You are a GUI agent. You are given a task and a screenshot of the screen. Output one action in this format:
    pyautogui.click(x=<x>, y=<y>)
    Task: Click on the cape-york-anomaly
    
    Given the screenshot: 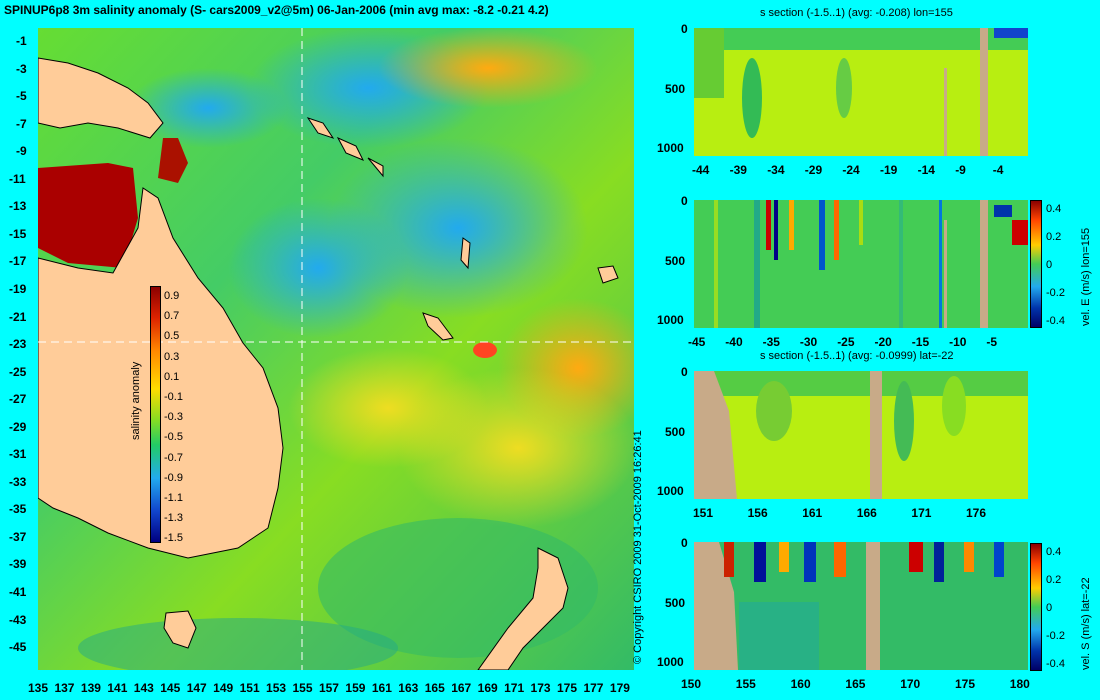 What is the action you would take?
    pyautogui.click(x=173, y=160)
    